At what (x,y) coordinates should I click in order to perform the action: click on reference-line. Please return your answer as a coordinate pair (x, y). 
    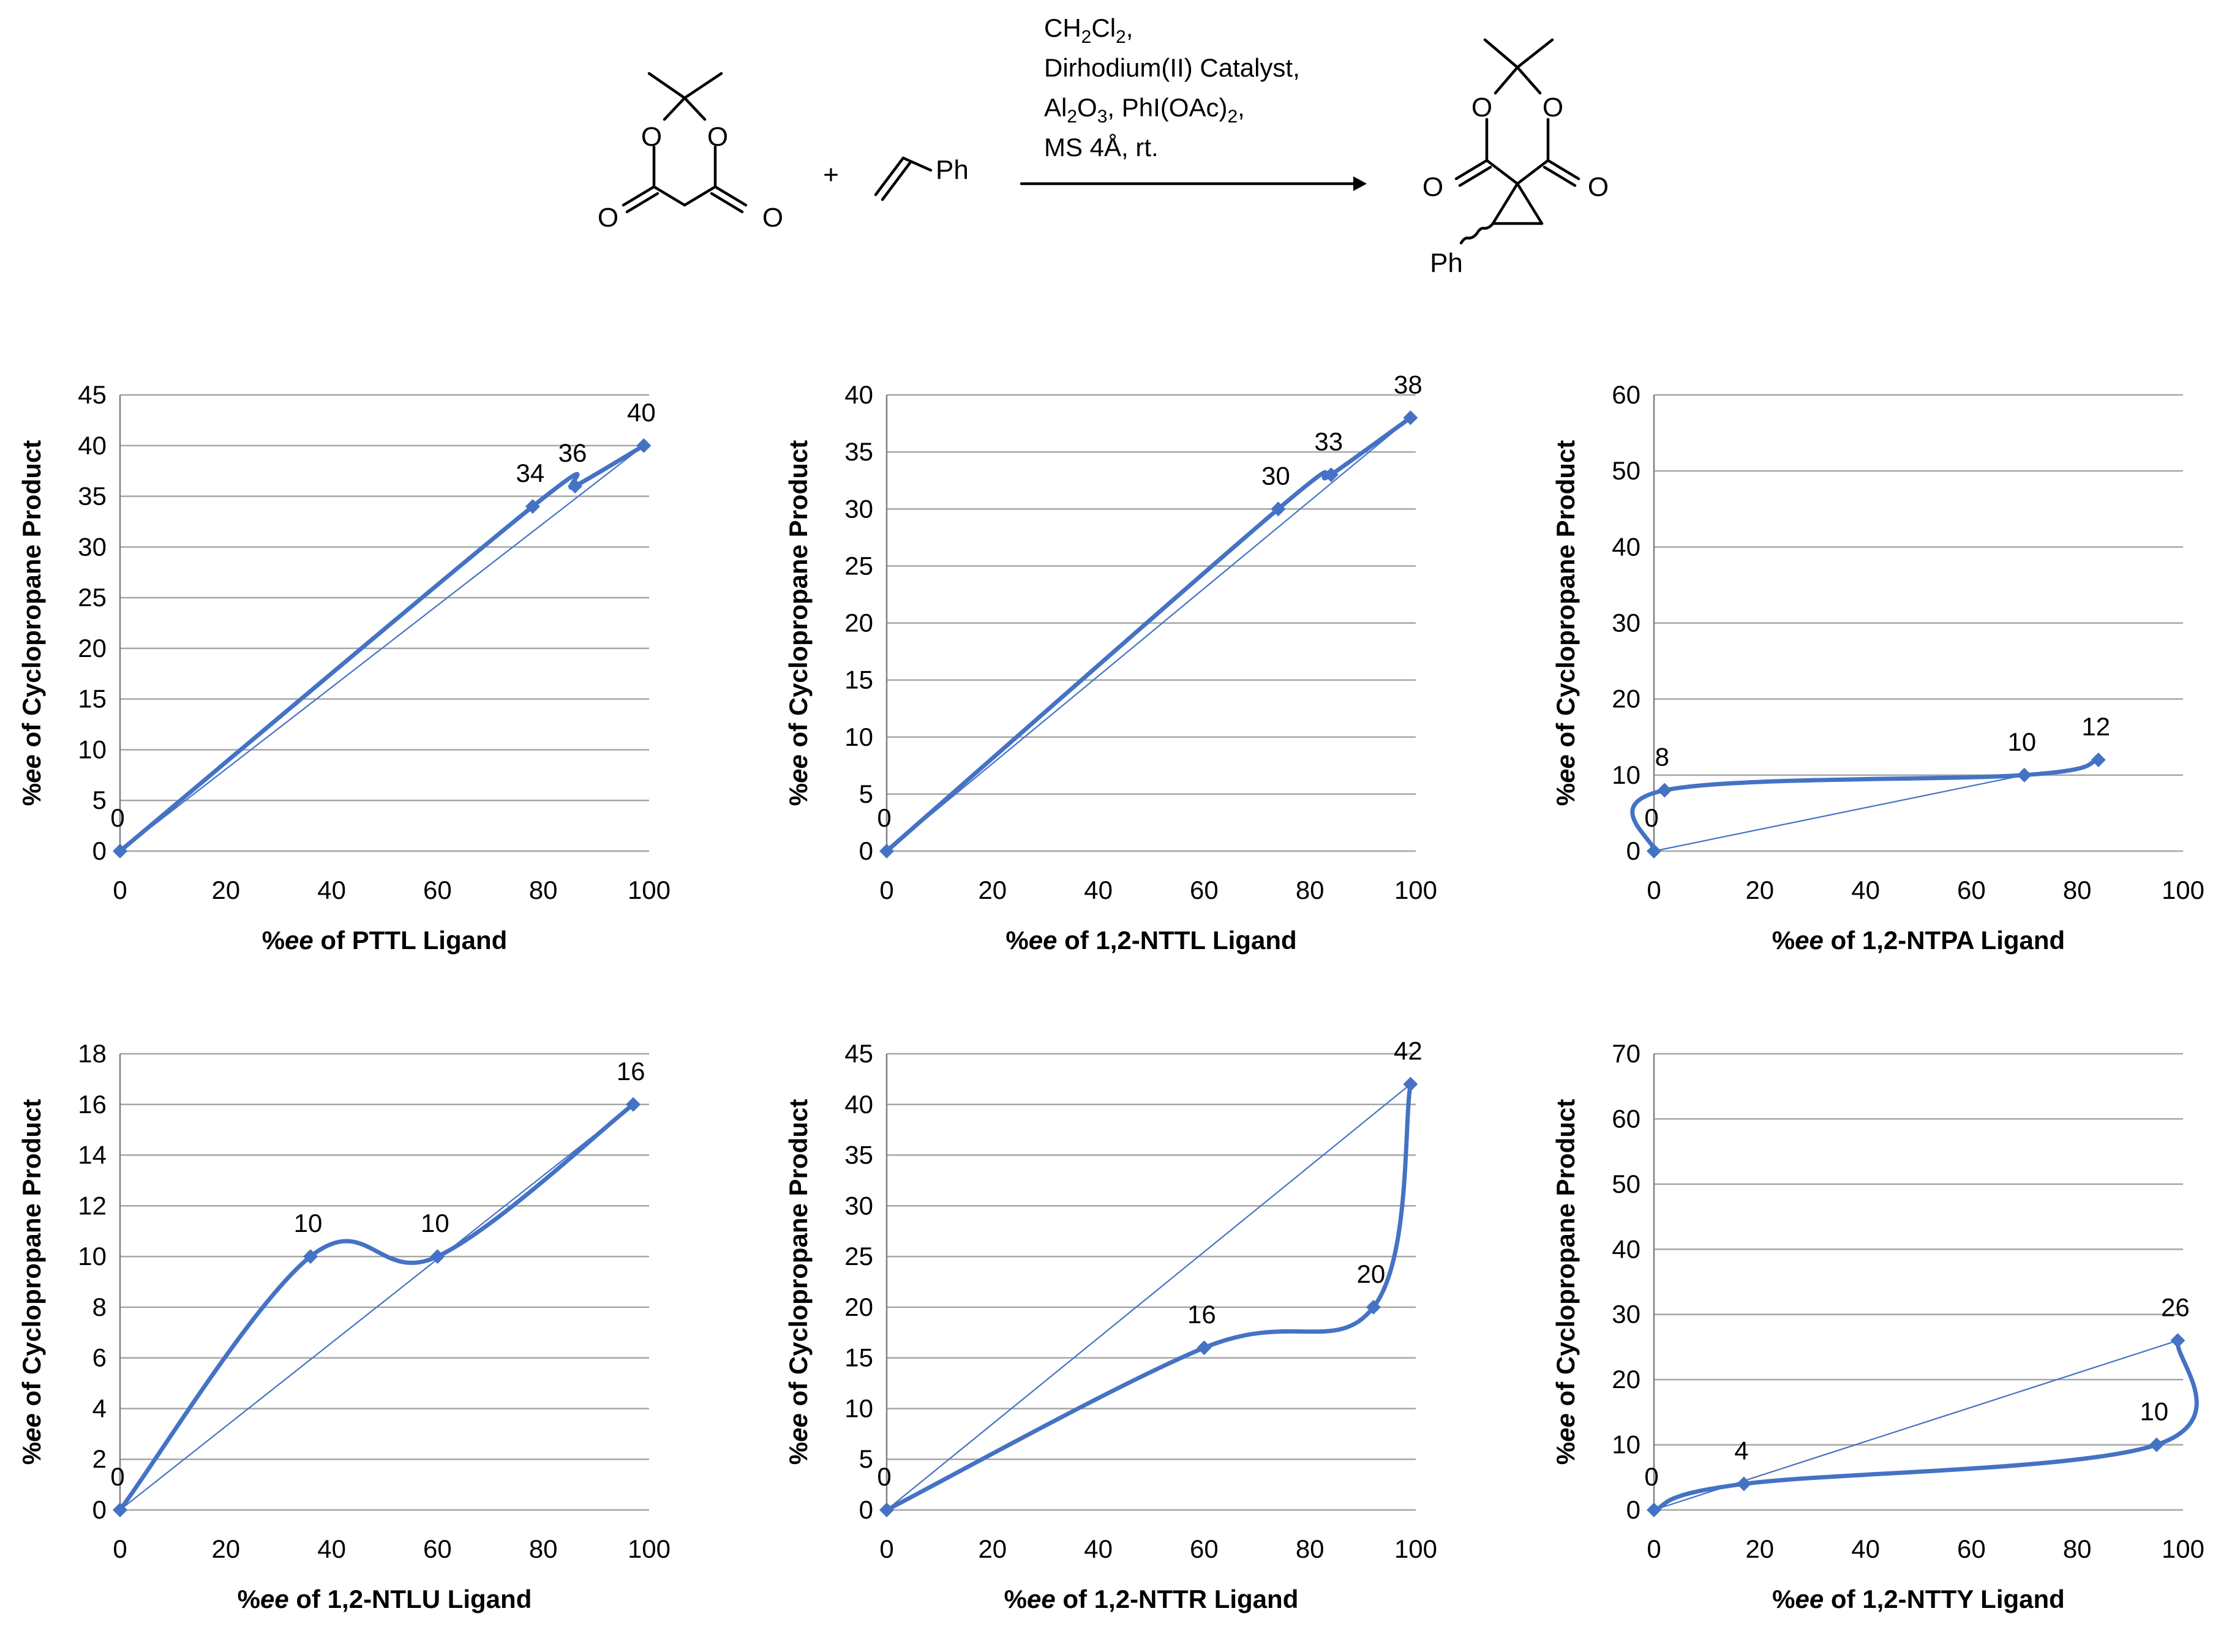
    Looking at the image, I should click on (382, 649).